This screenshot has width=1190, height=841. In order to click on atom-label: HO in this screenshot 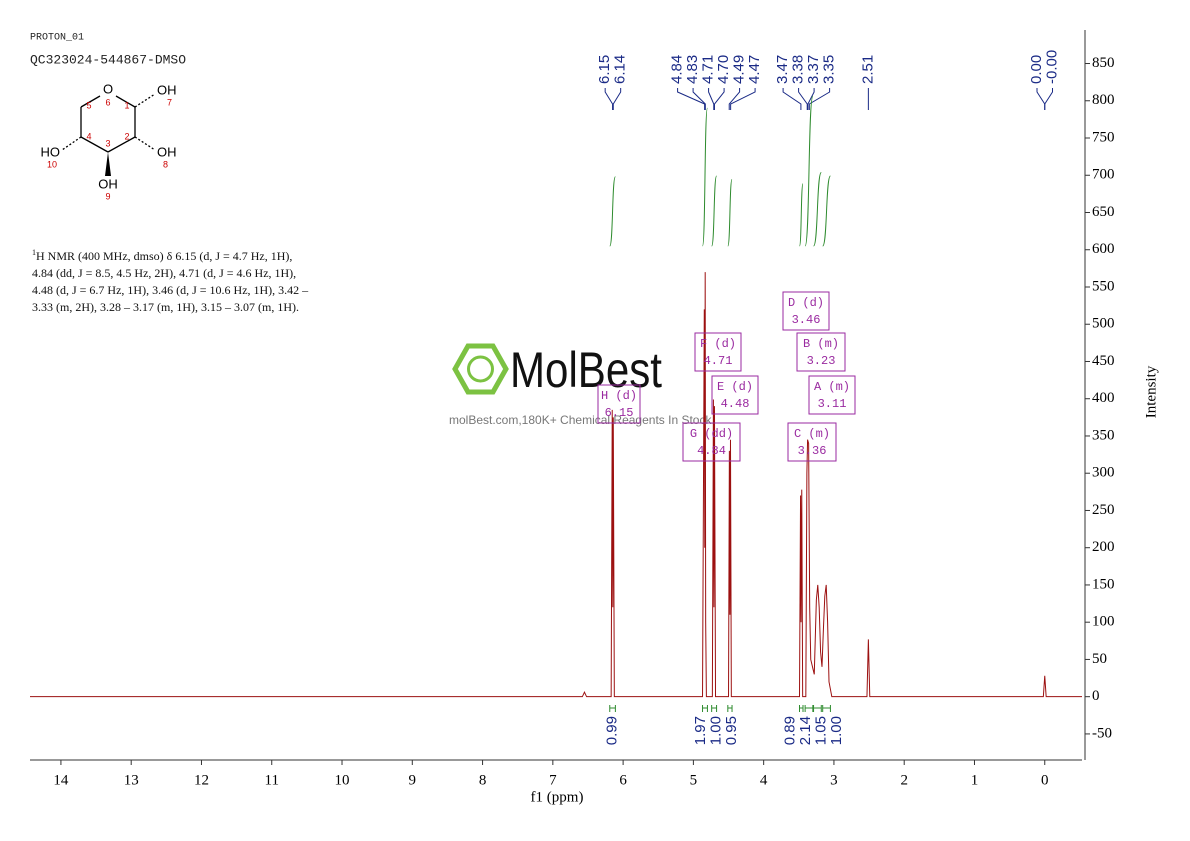, I will do `click(51, 151)`.